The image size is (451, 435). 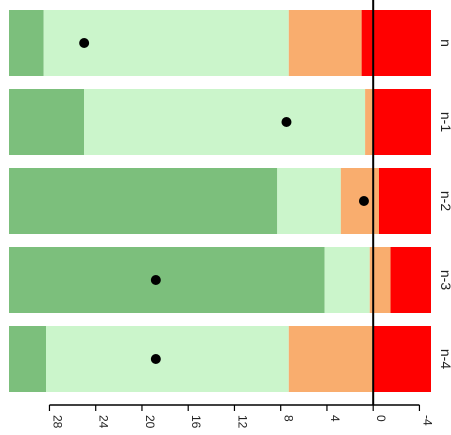 What do you see at coordinates (444, 122) in the screenshot?
I see `category-label-n-1: n-1` at bounding box center [444, 122].